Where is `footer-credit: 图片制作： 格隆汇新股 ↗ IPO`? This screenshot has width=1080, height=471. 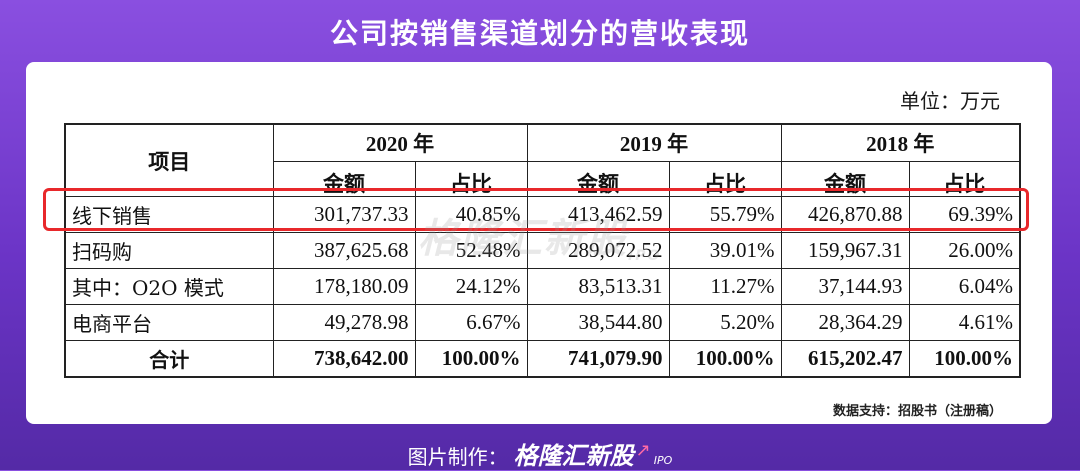 footer-credit: 图片制作： 格隆汇新股 ↗ IPO is located at coordinates (540, 453).